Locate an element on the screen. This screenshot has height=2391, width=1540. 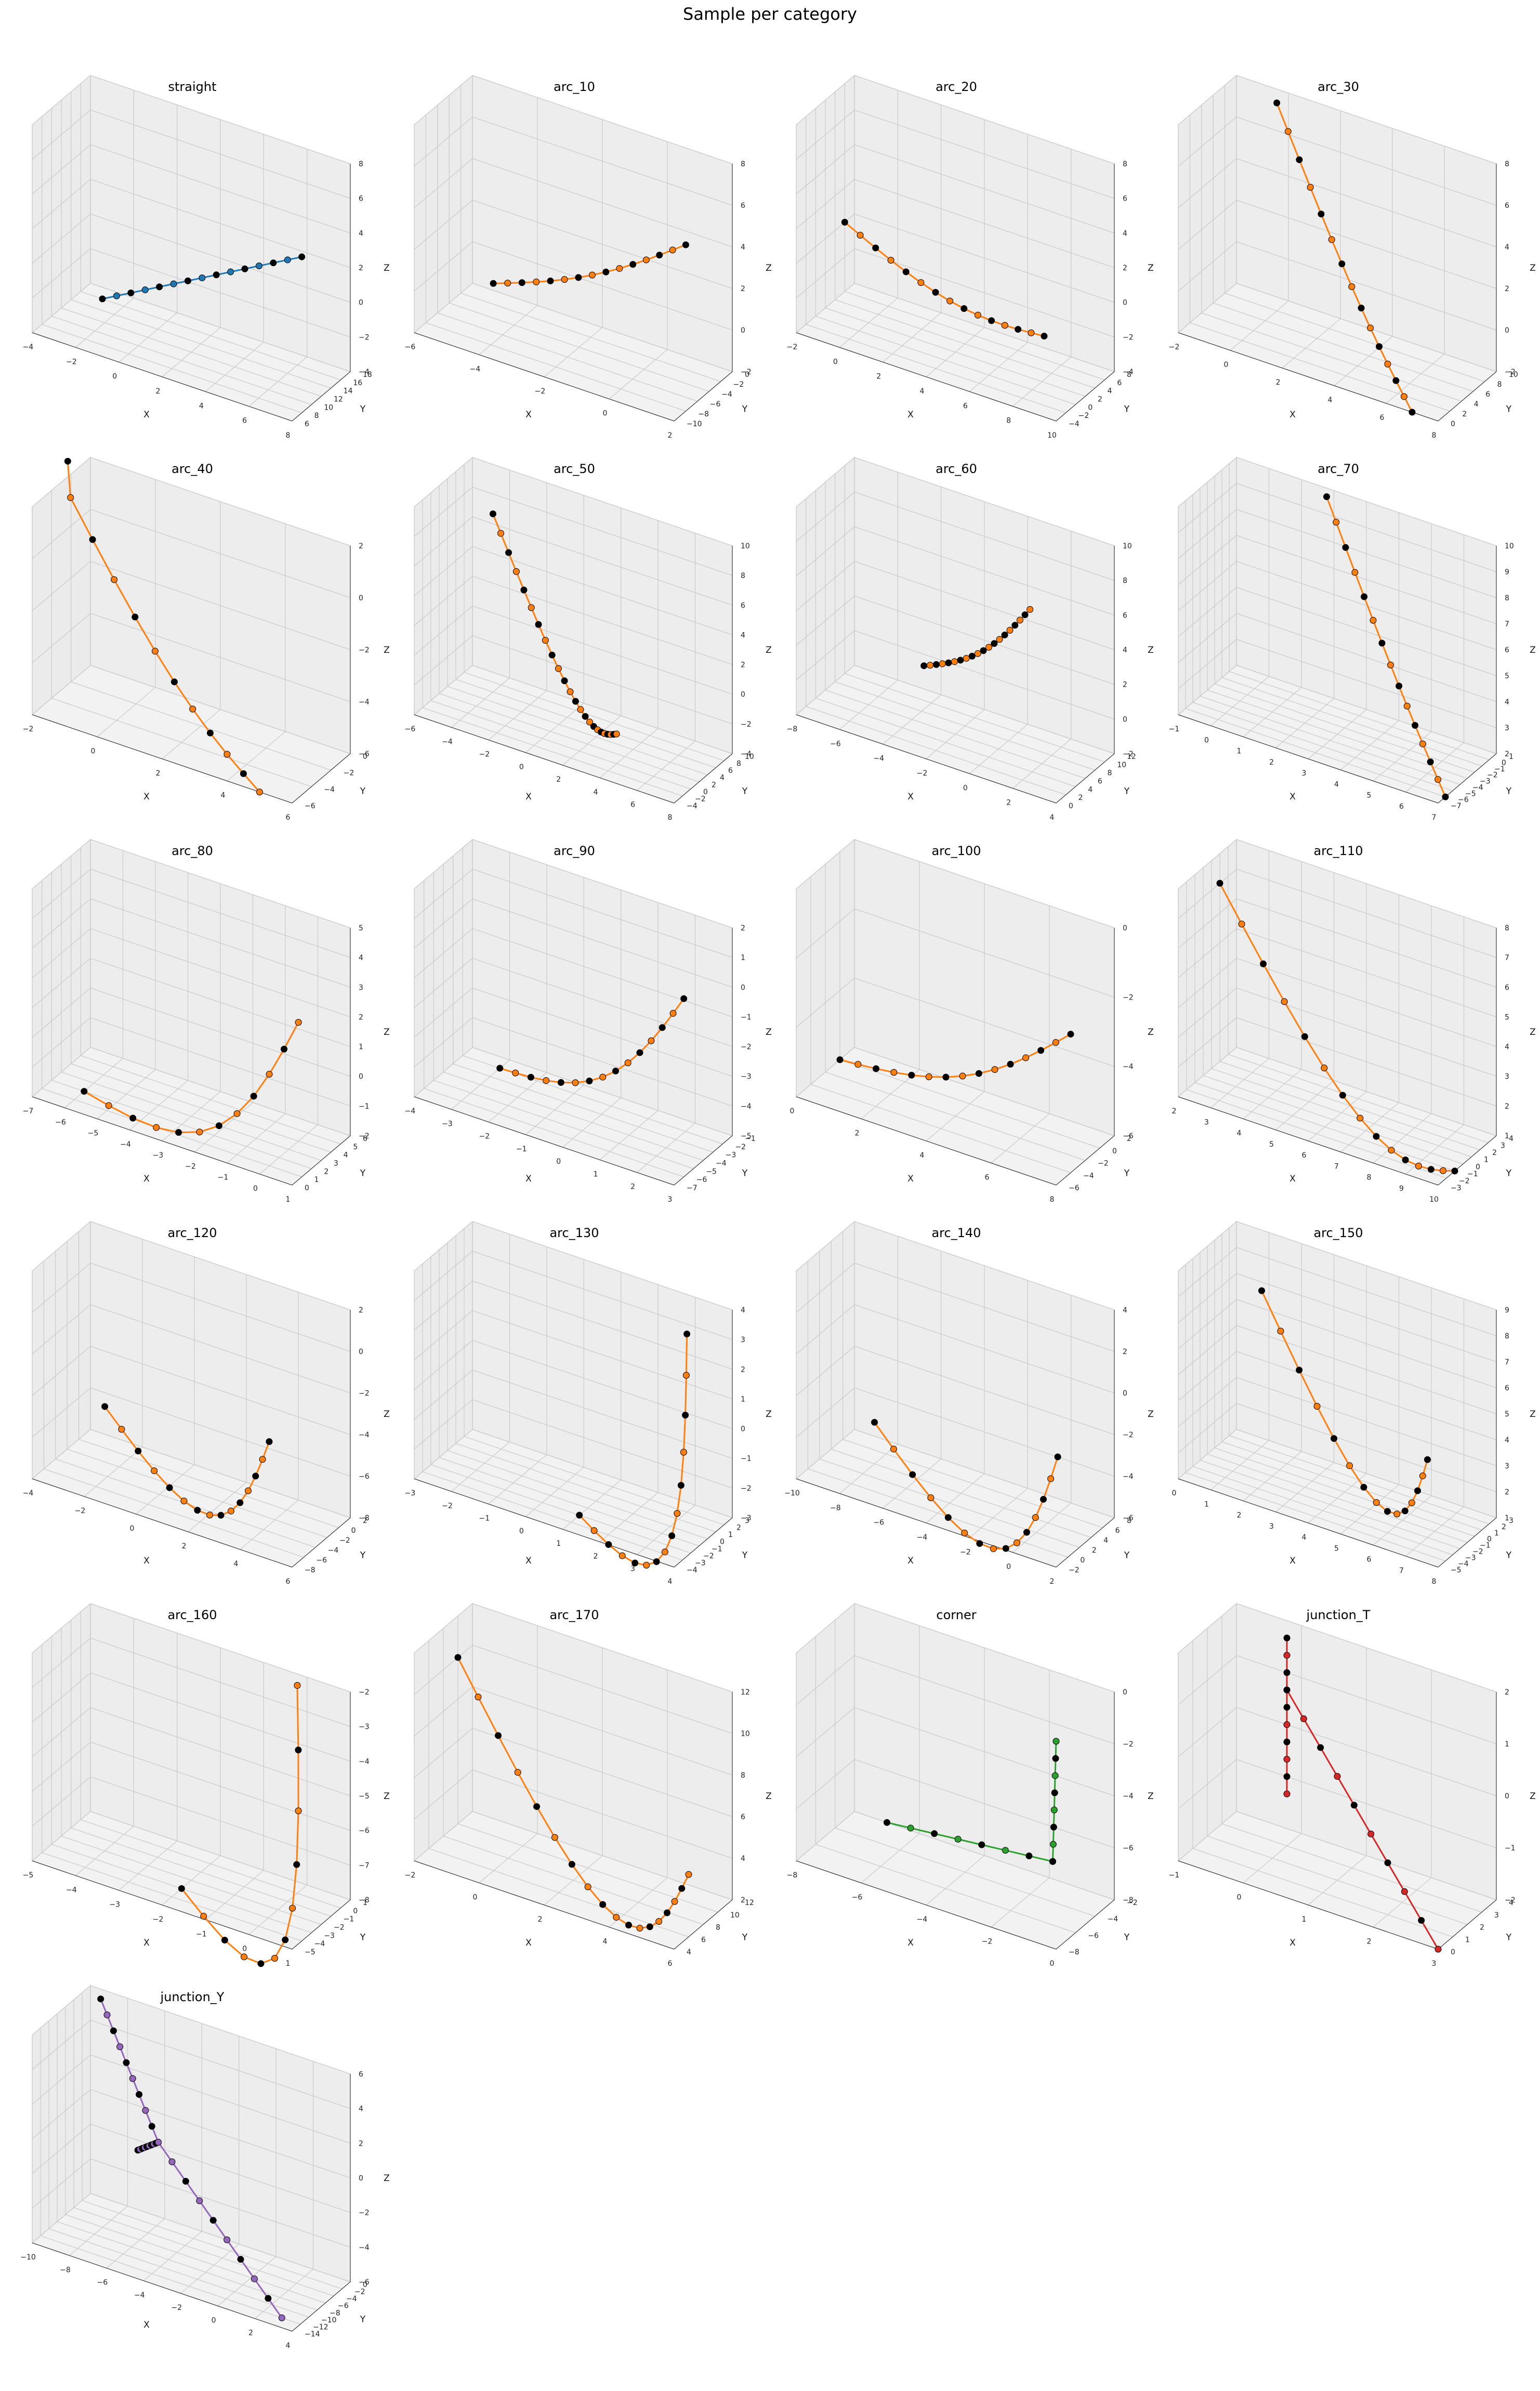
y-tick-label: −1 is located at coordinates (1485, 1546).